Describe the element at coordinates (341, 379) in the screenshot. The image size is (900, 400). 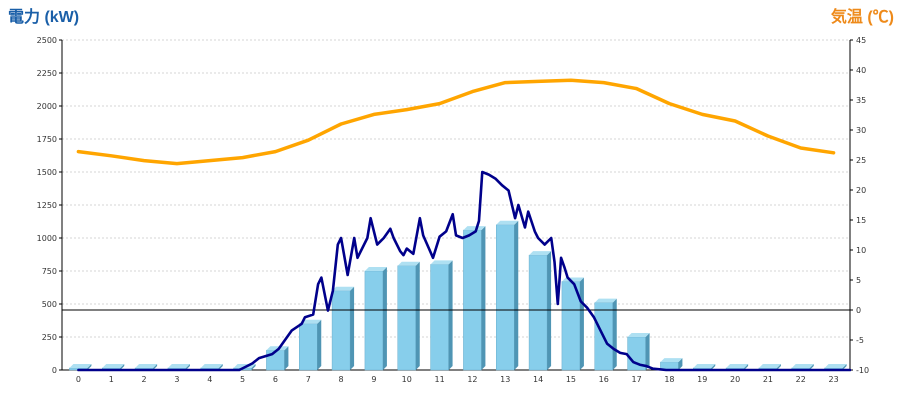
I see `x-tick-label: 8` at that location.